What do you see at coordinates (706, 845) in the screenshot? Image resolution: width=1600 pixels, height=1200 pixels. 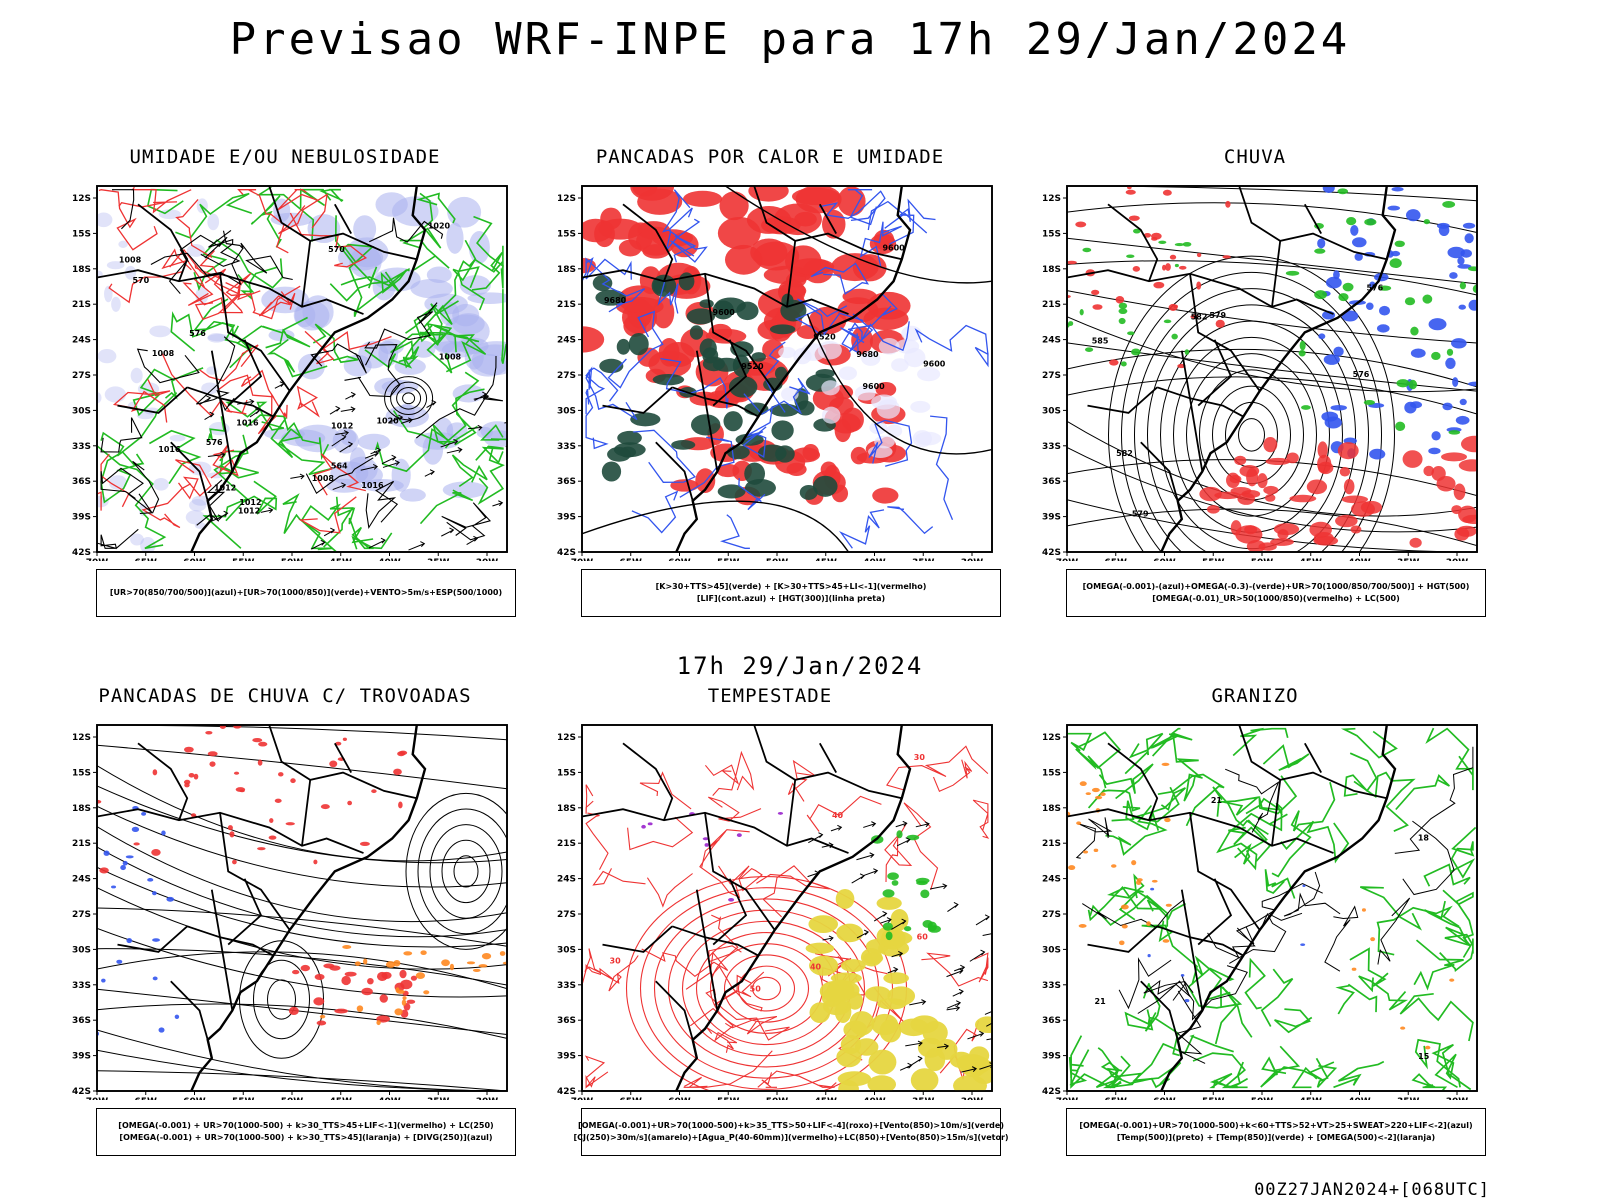 I see `storm-area-purple` at bounding box center [706, 845].